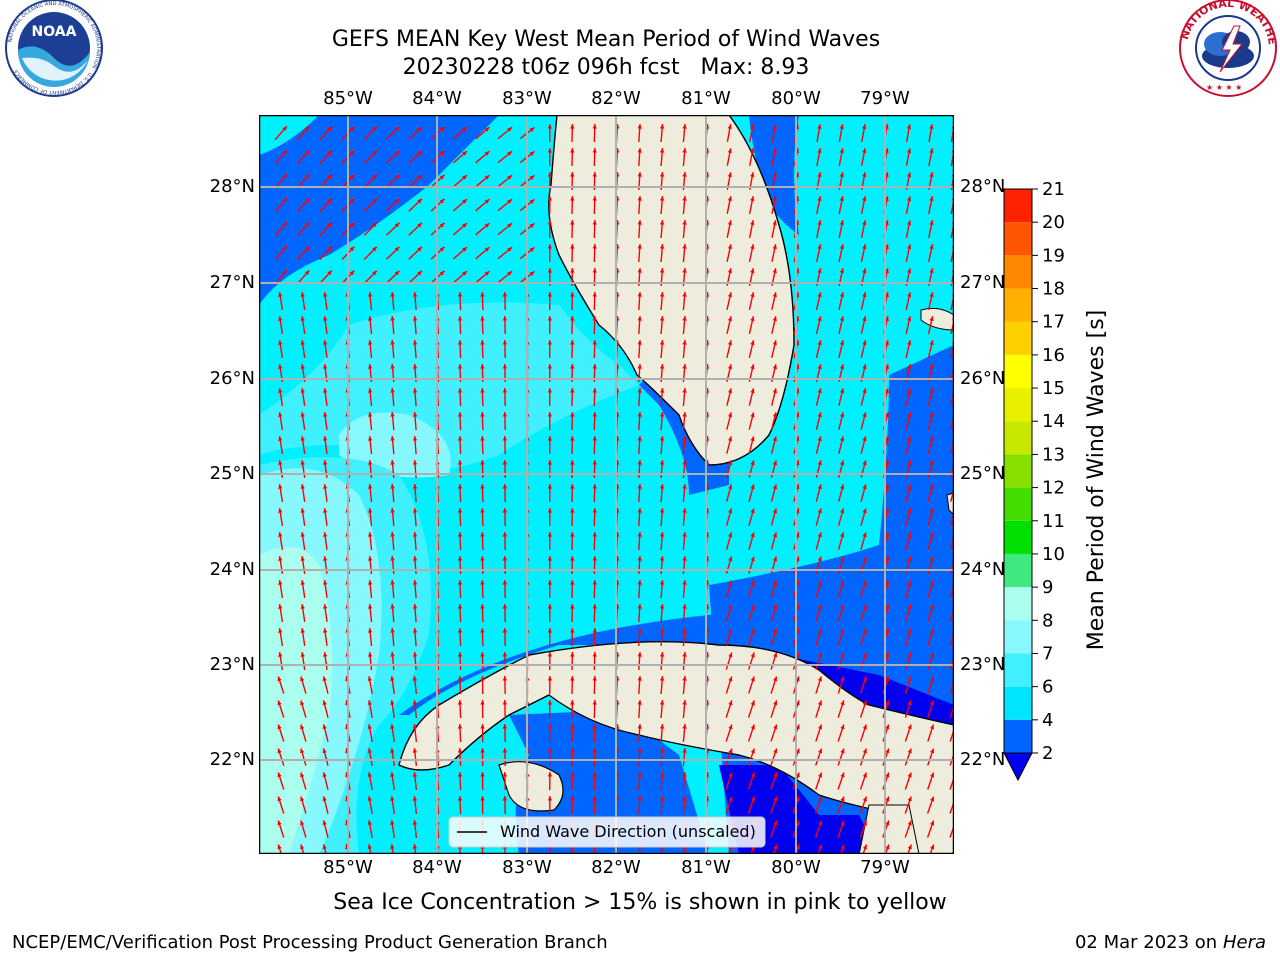 This screenshot has height=960, width=1280. Describe the element at coordinates (676, 650) in the screenshot. I see `period-band-2-4-straits` at that location.